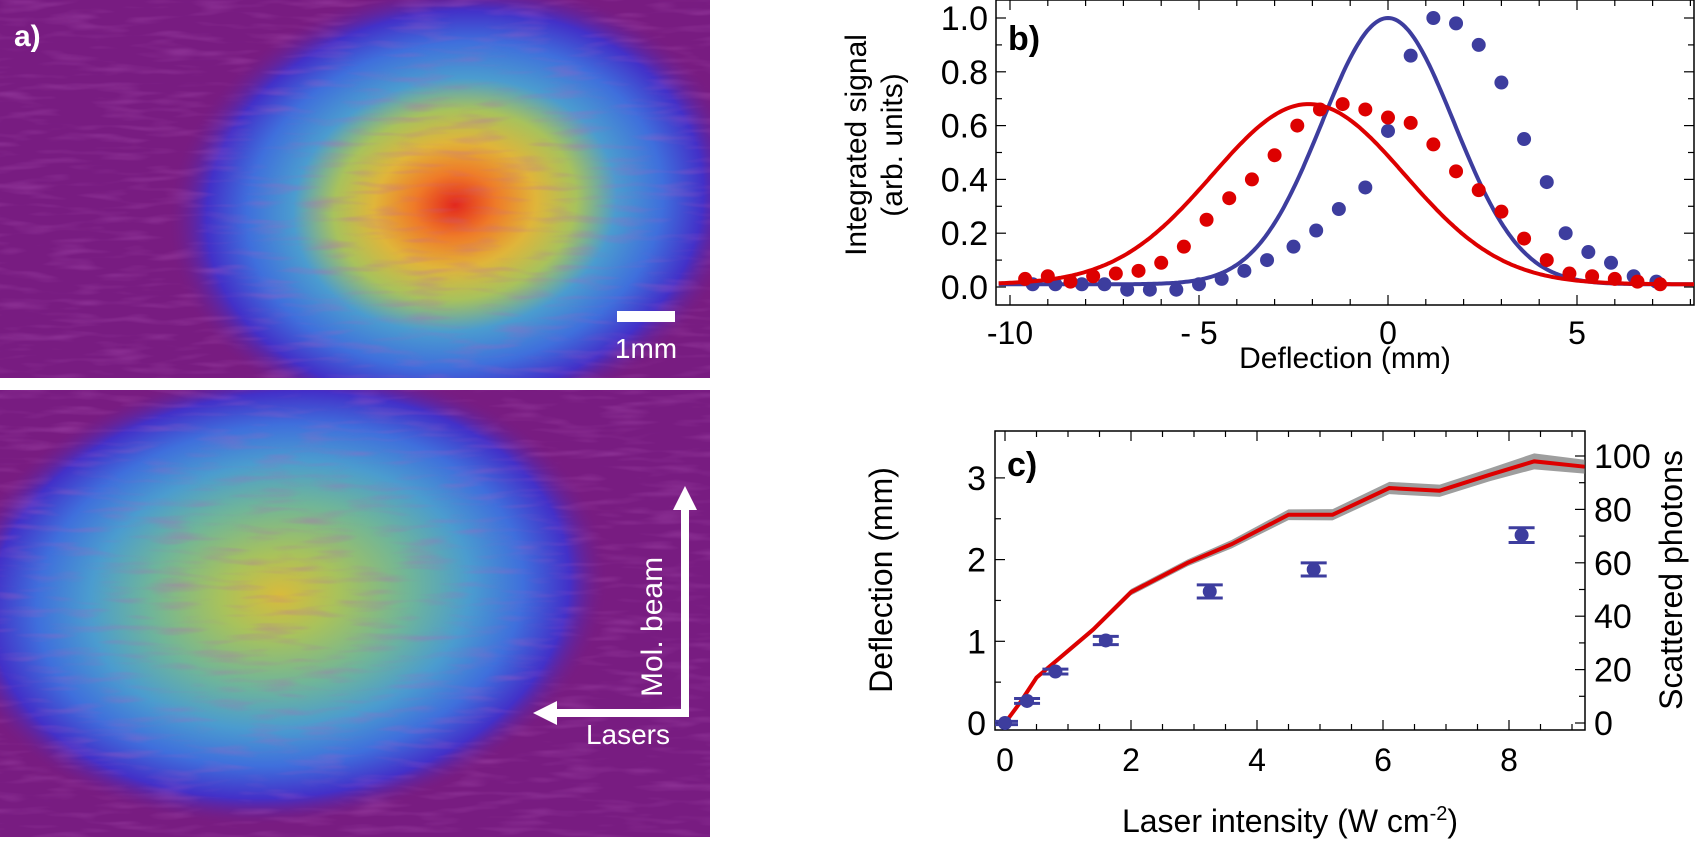 This screenshot has height=843, width=1695. What do you see at coordinates (964, 180) in the screenshot?
I see `y-tick-label: 0.4` at bounding box center [964, 180].